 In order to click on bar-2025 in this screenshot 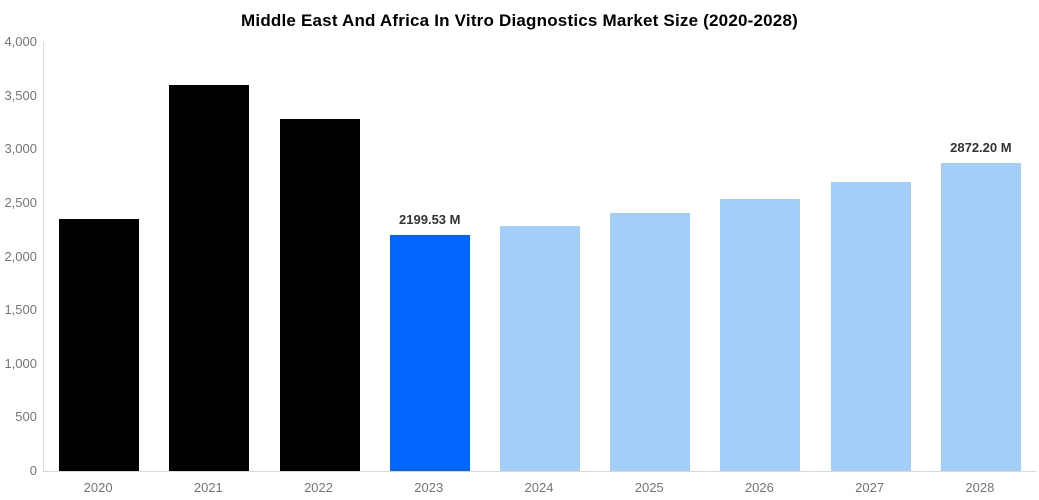, I will do `click(650, 342)`.